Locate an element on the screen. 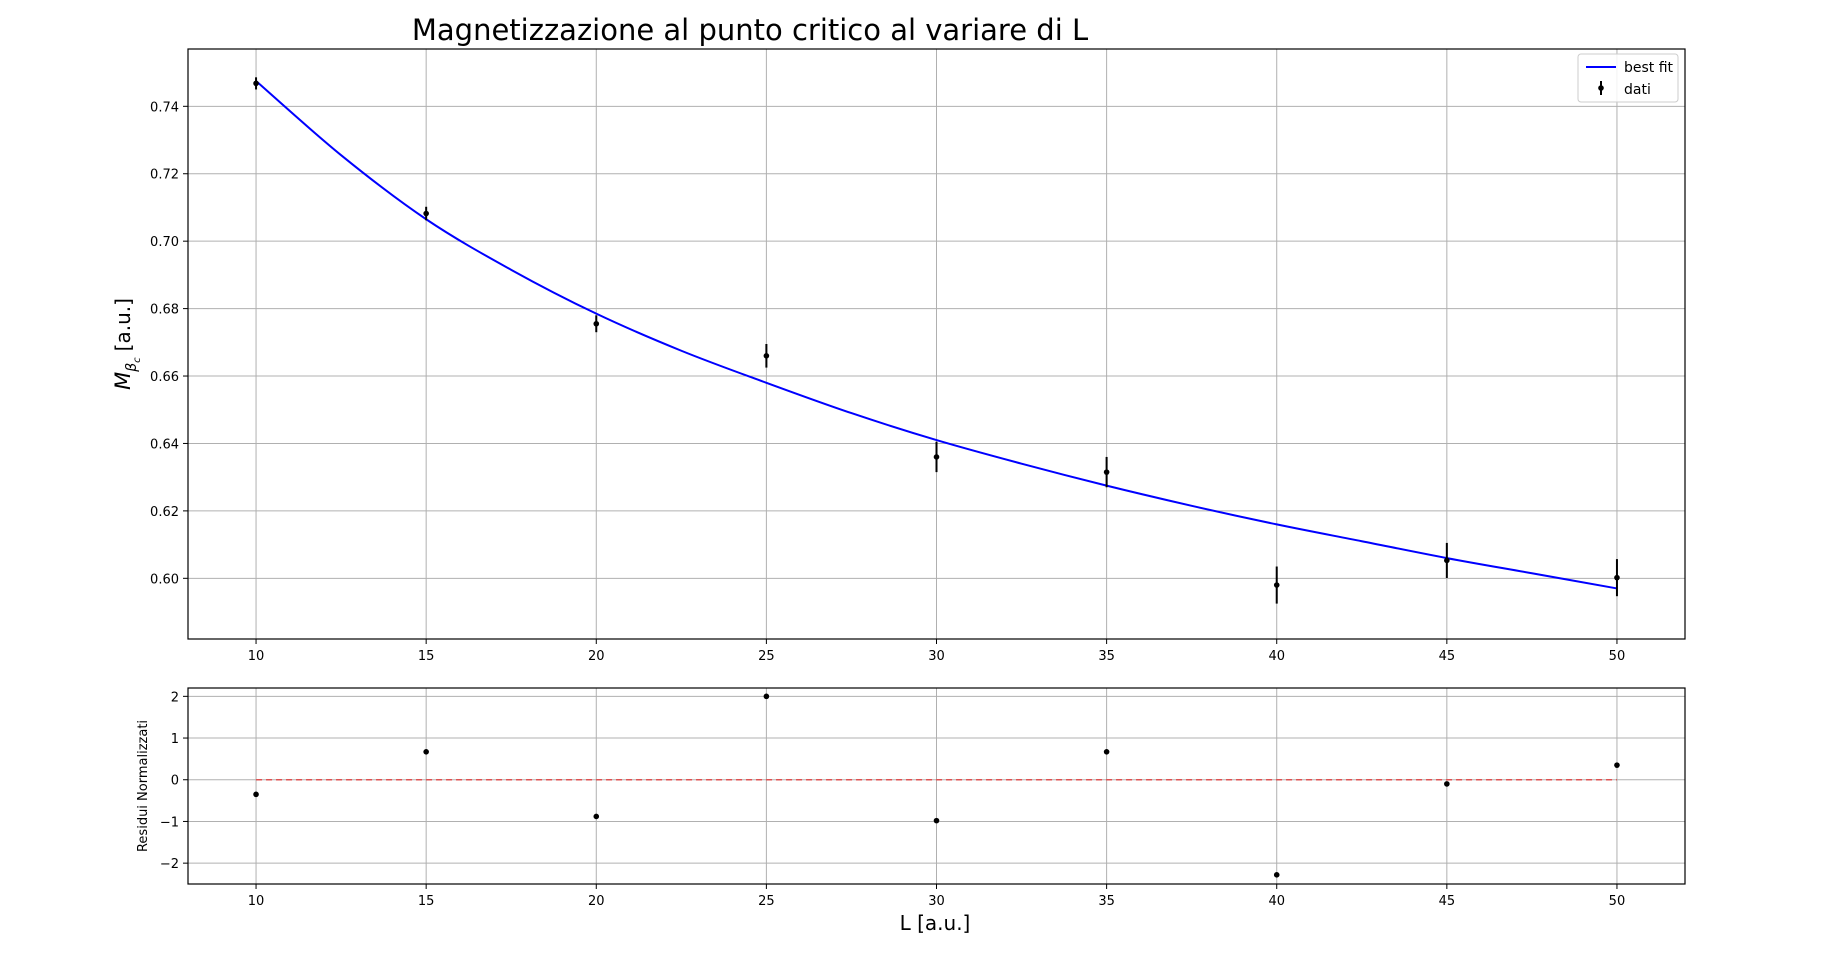 The image size is (1846, 969). res-x-tick-label-1: 15 is located at coordinates (426, 901).